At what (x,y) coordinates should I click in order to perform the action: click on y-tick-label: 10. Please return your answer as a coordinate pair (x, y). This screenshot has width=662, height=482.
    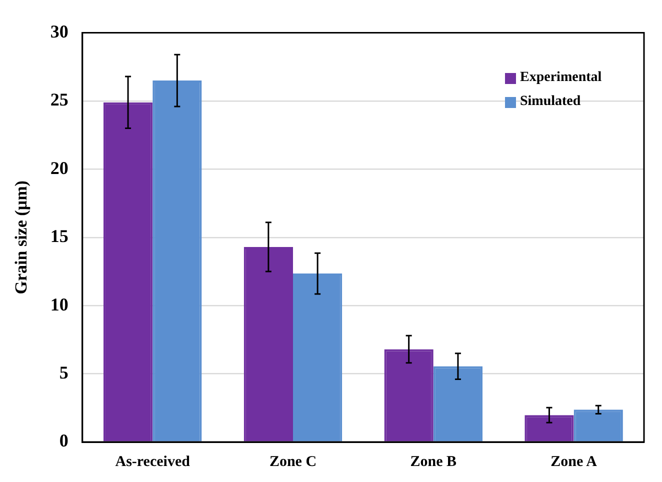
    Looking at the image, I should click on (59, 304).